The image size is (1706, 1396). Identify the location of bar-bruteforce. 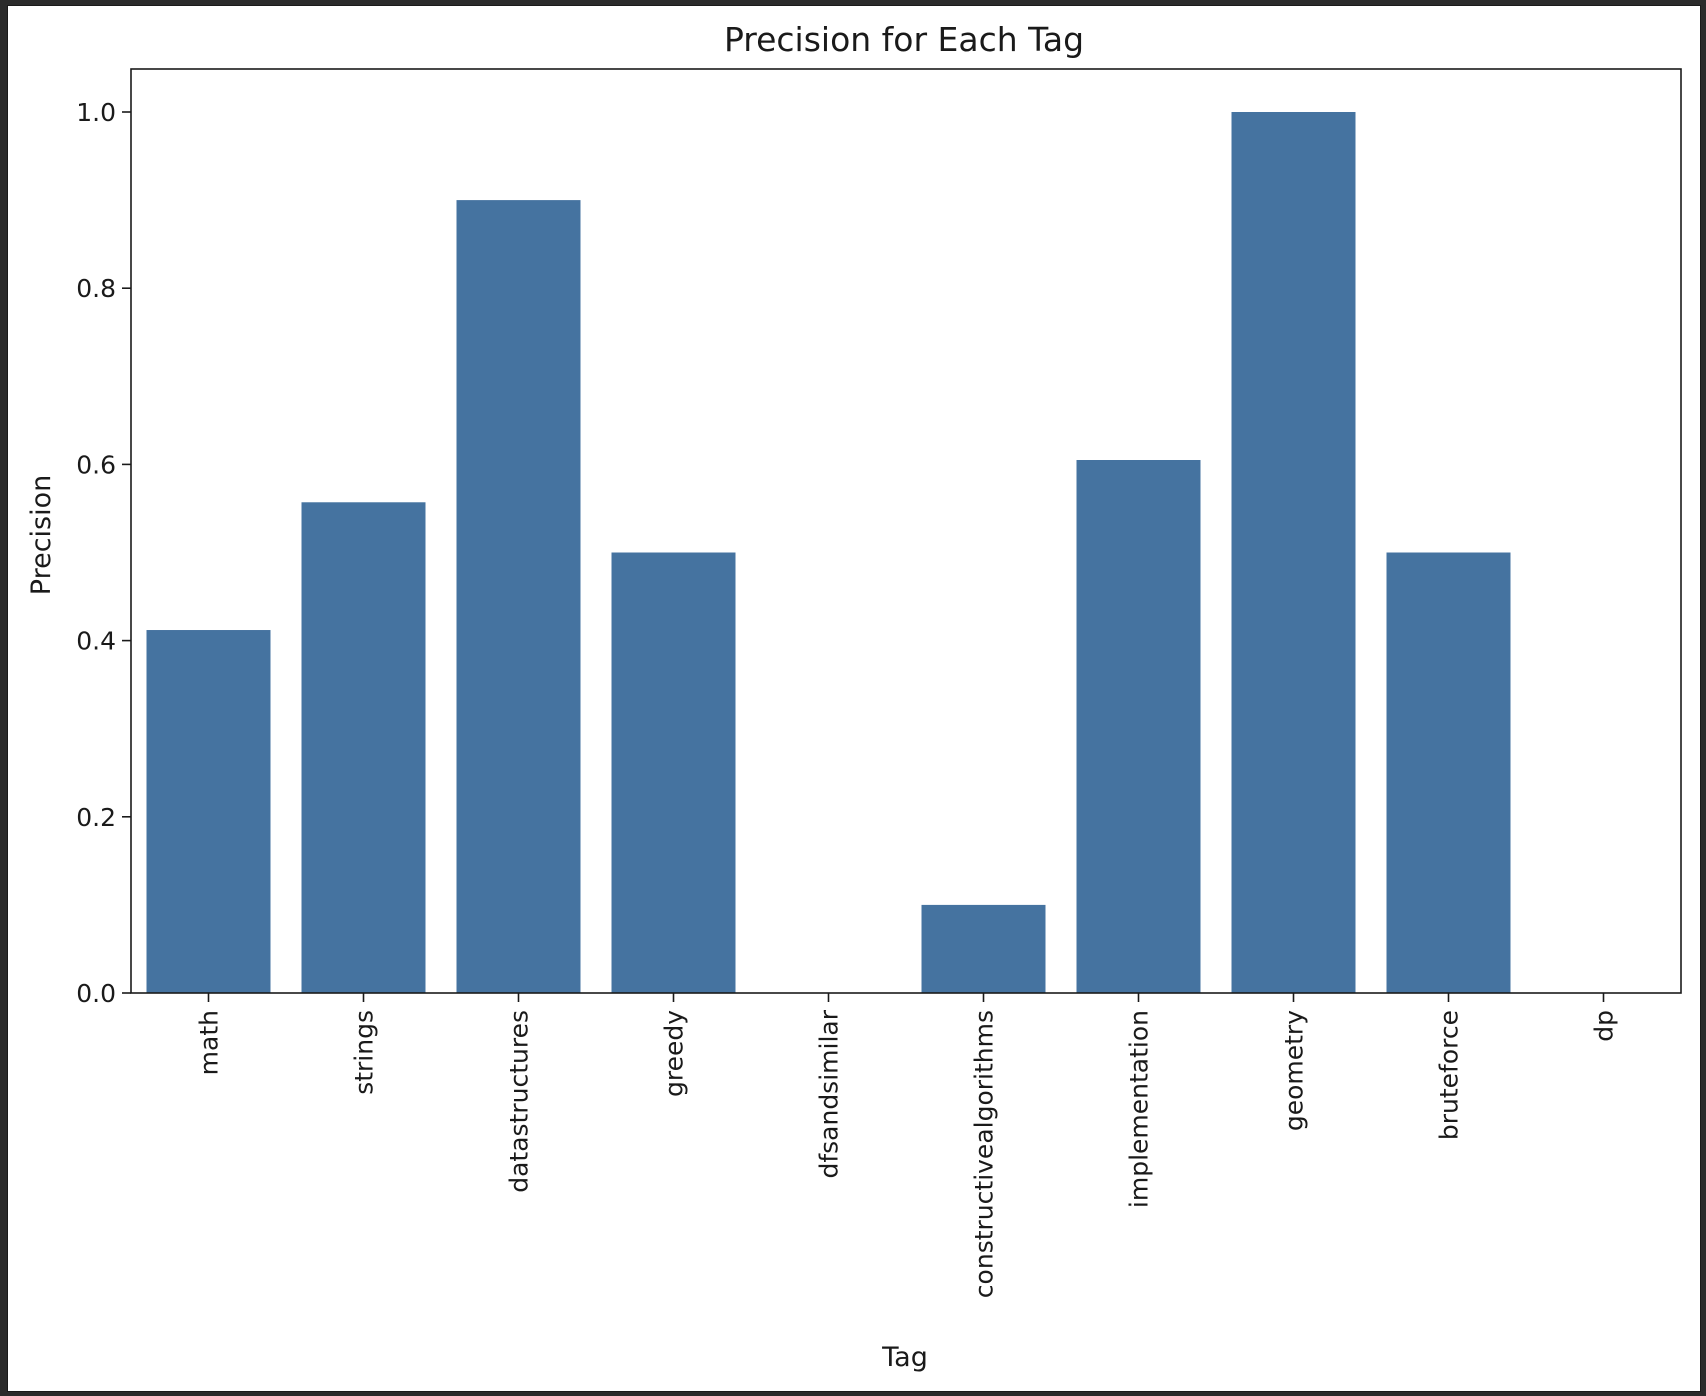
(1448, 772).